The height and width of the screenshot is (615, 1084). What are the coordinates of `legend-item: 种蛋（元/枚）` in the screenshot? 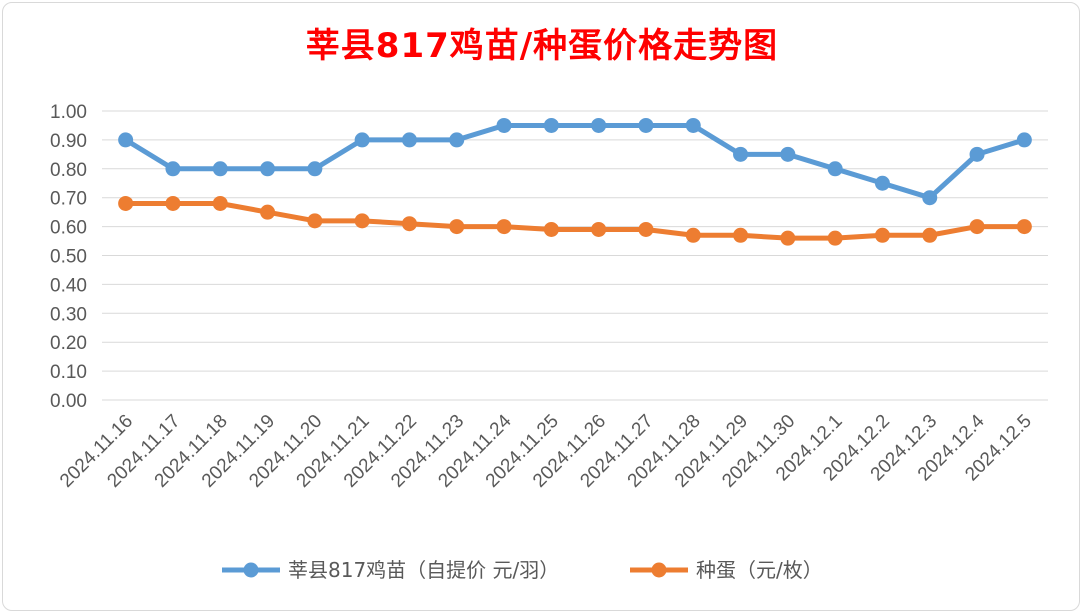 It's located at (726, 570).